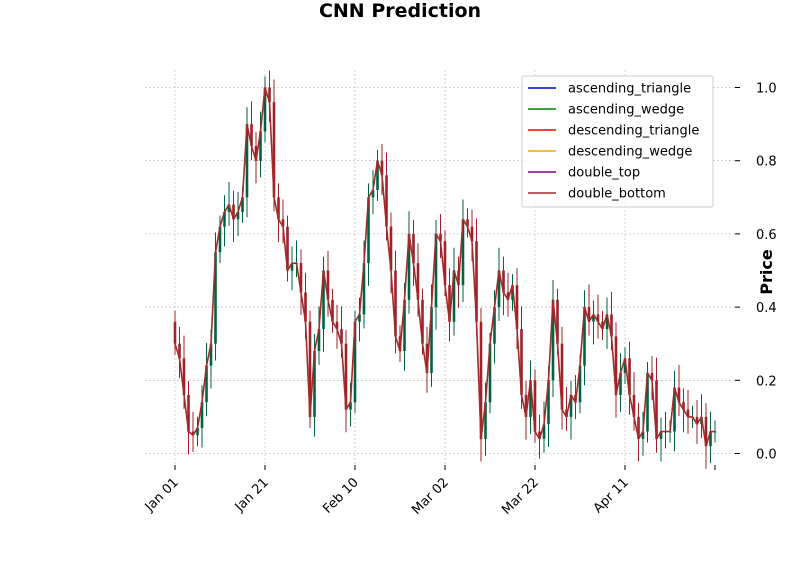 Image resolution: width=800 pixels, height=575 pixels. Describe the element at coordinates (162, 495) in the screenshot. I see `x-tick-label: Jan 01` at that location.